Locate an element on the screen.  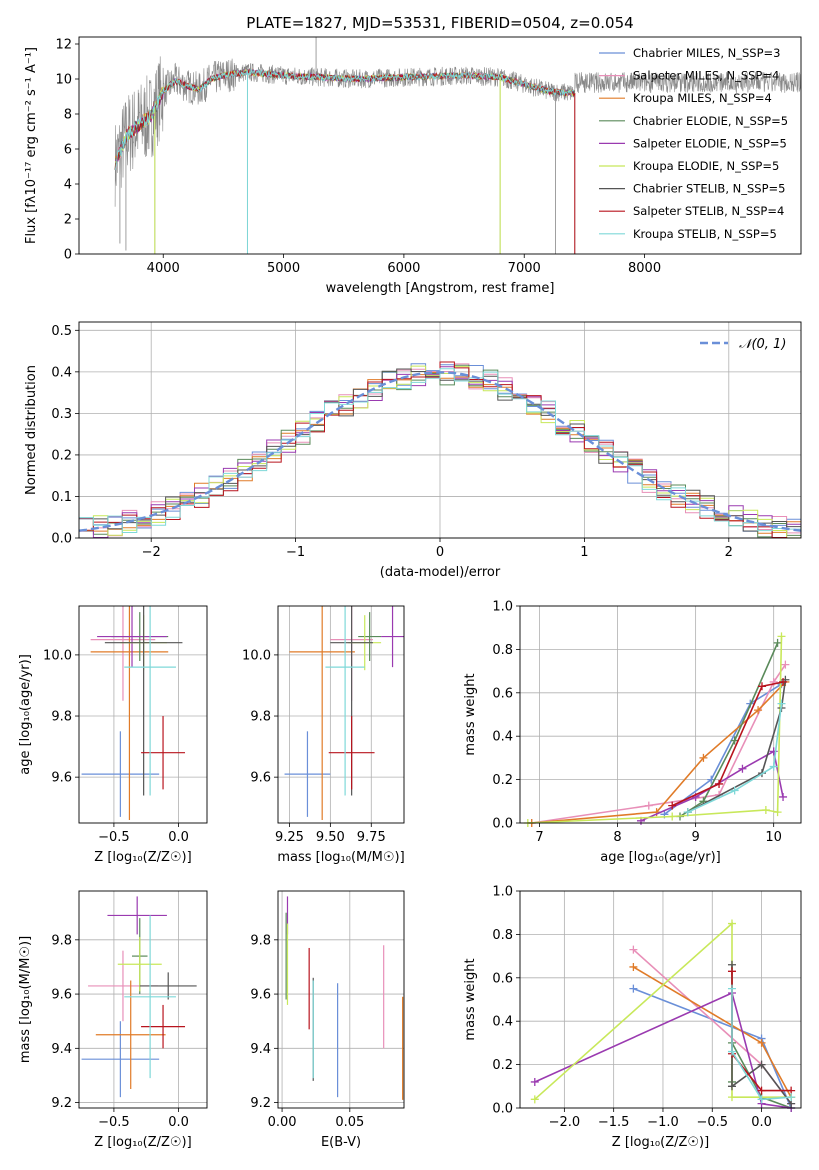
x-tick-label: −1.5 is located at coordinates (614, 1122).